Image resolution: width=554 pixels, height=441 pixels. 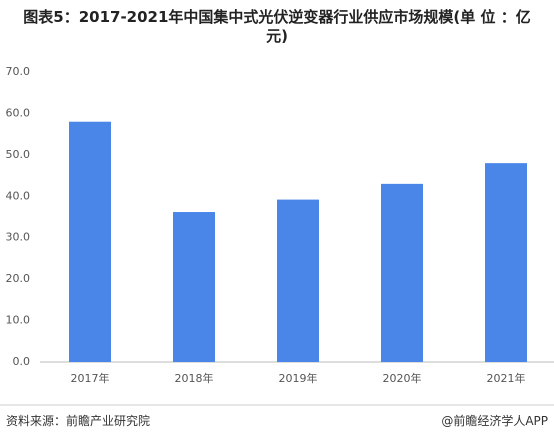 What do you see at coordinates (90, 378) in the screenshot?
I see `x-tick-label: 2017年` at bounding box center [90, 378].